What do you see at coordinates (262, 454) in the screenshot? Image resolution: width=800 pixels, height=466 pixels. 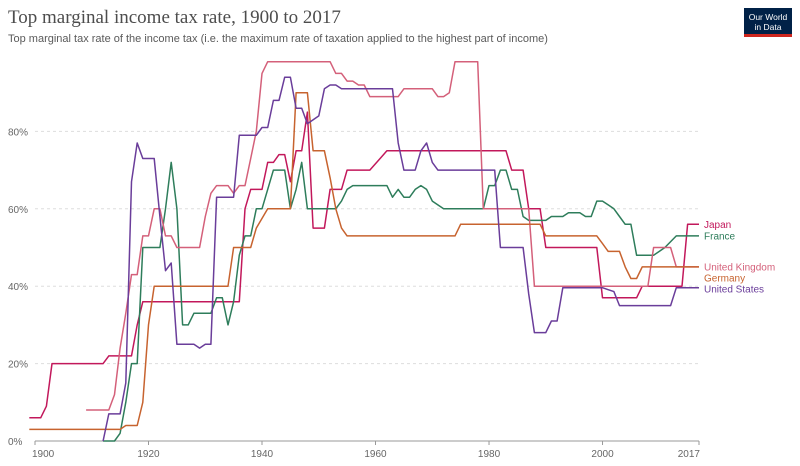 I see `x-tick-label: 1940` at bounding box center [262, 454].